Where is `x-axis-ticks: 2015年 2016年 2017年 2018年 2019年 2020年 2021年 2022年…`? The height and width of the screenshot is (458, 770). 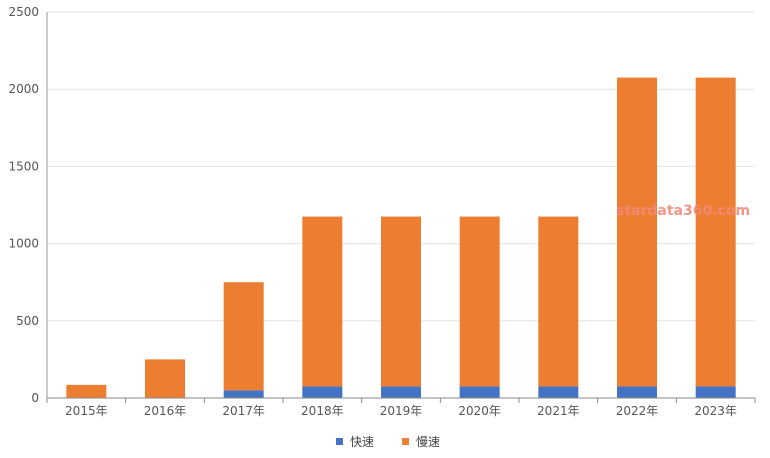
x-axis-ticks: 2015年 2016年 2017年 2018年 2019年 2020年 2021年 2022年… is located at coordinates (401, 408).